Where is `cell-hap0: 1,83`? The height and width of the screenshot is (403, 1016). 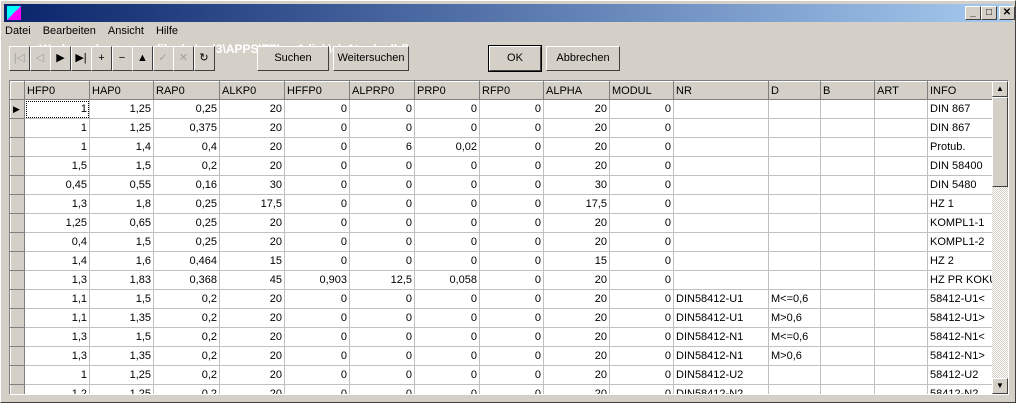 cell-hap0: 1,83 is located at coordinates (121, 280).